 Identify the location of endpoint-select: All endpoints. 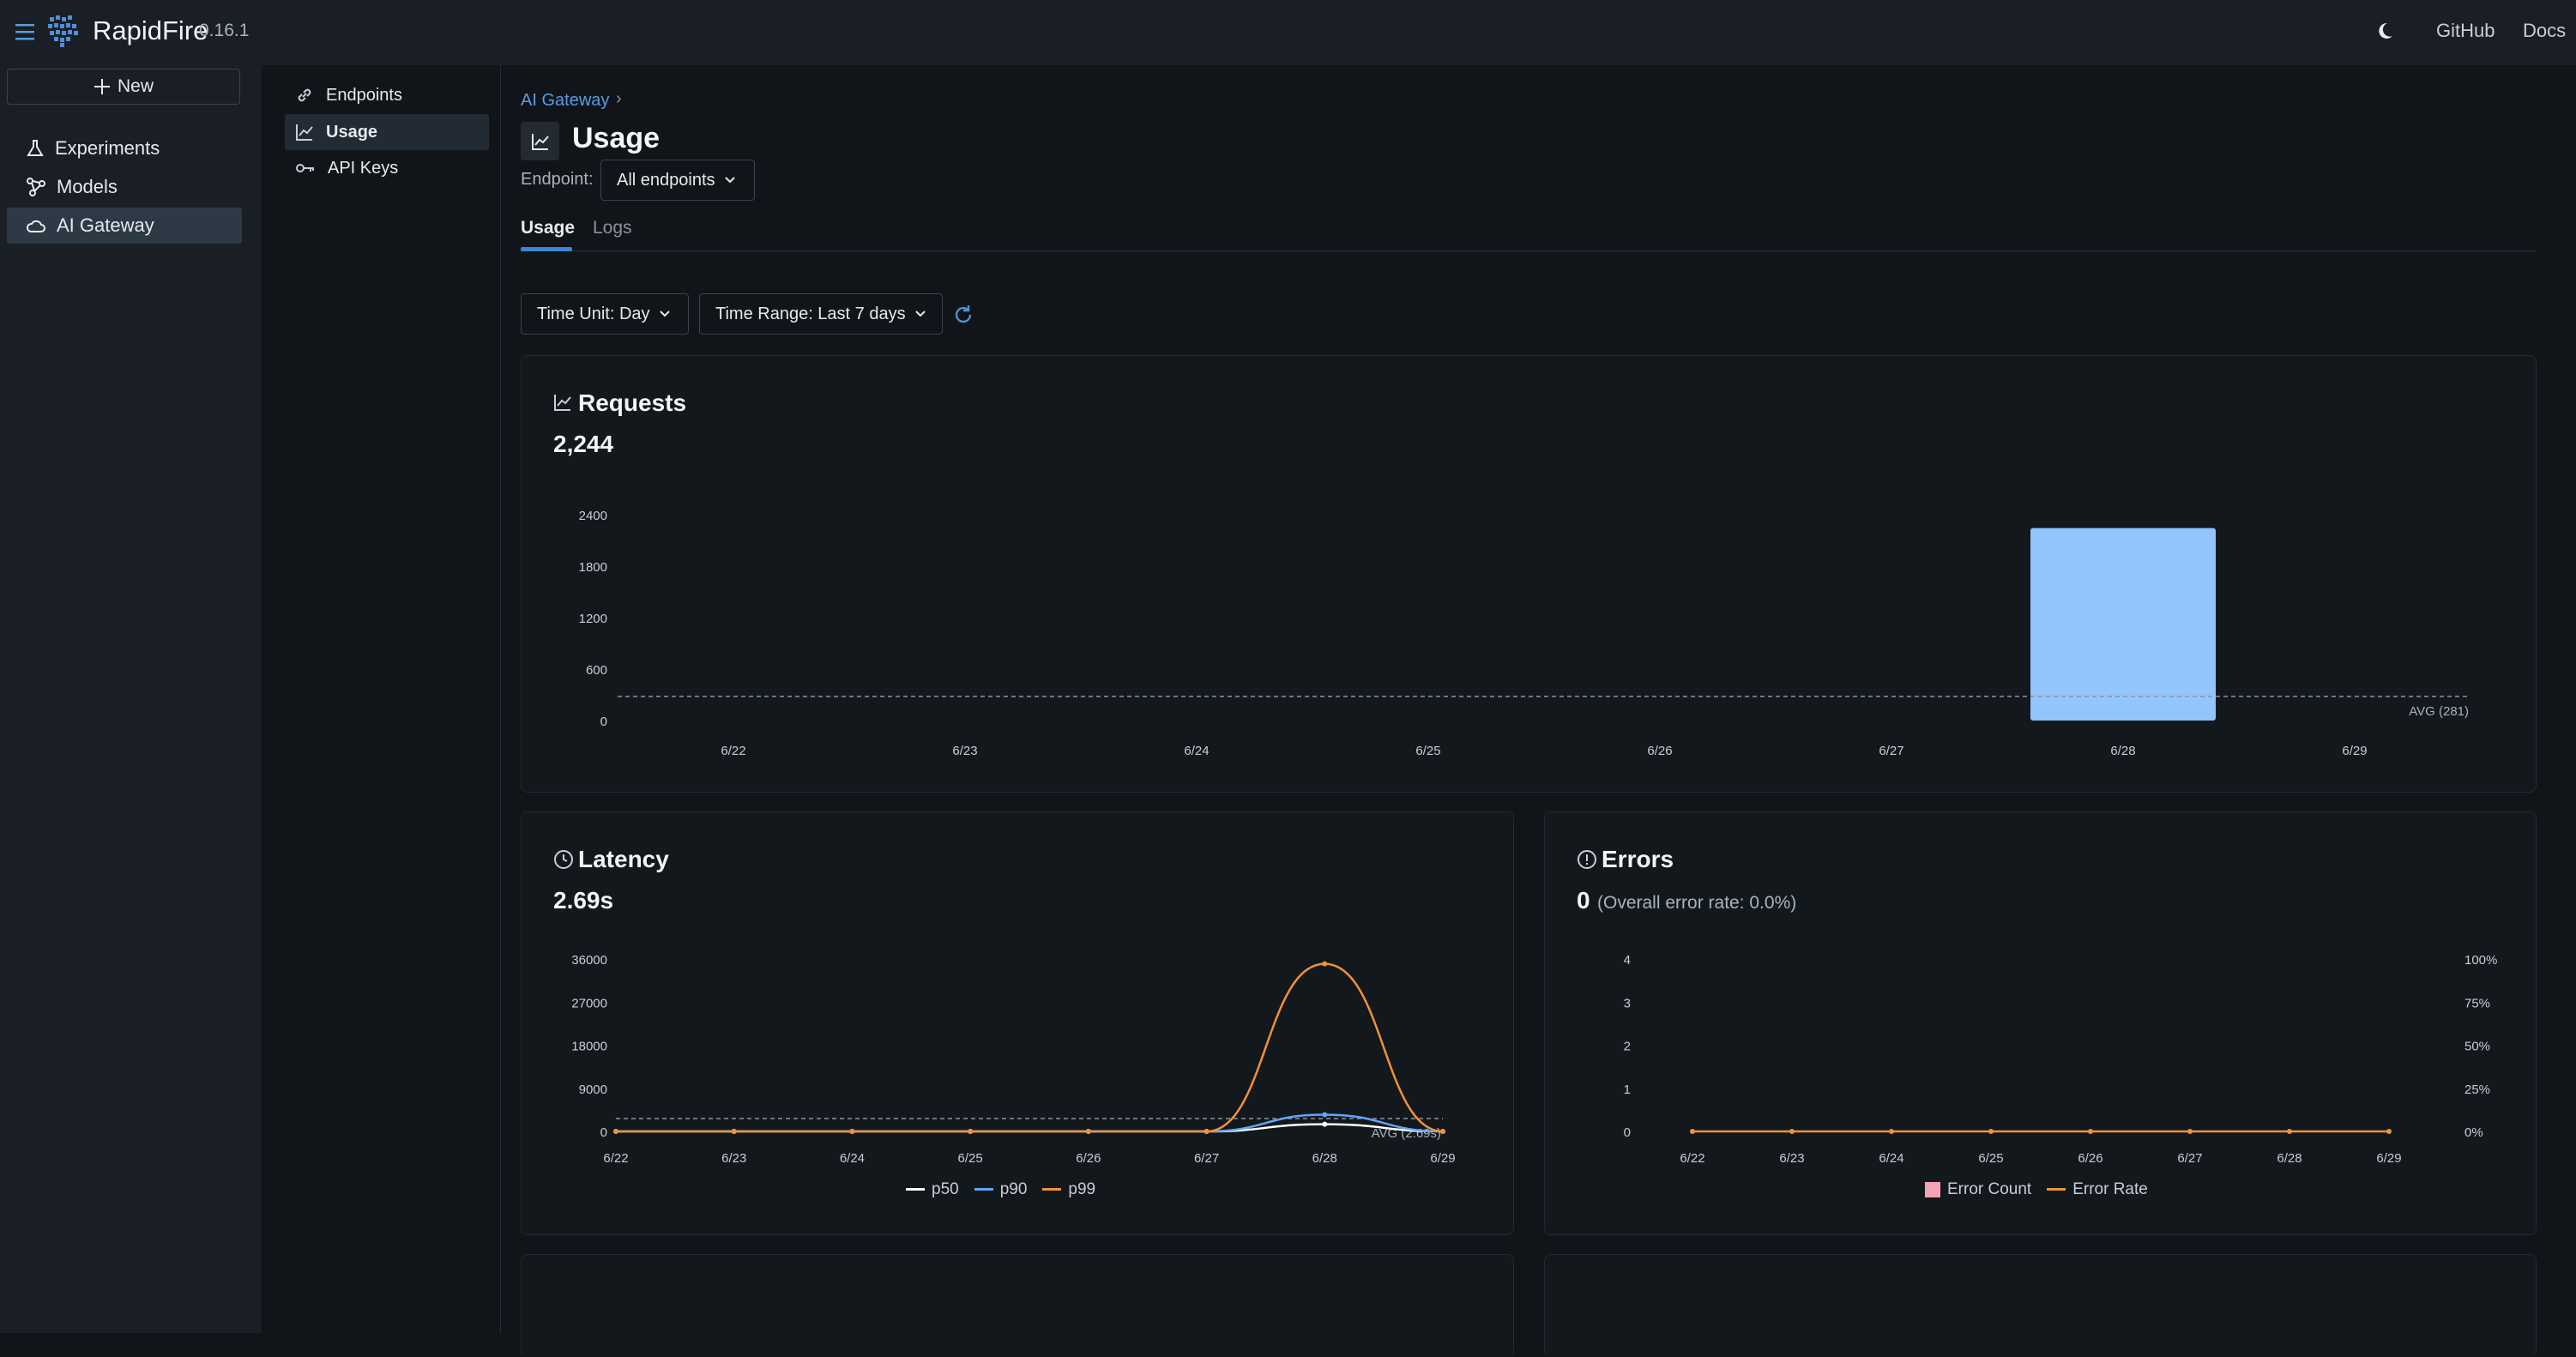
(677, 180).